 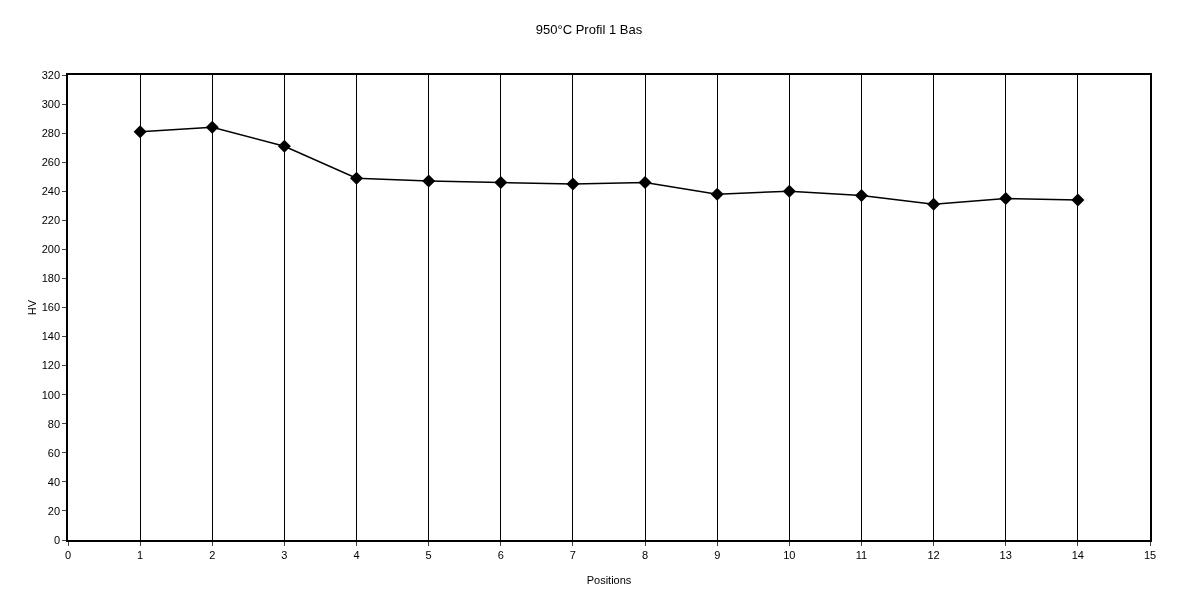 What do you see at coordinates (861, 554) in the screenshot?
I see `x-tick-label: 11` at bounding box center [861, 554].